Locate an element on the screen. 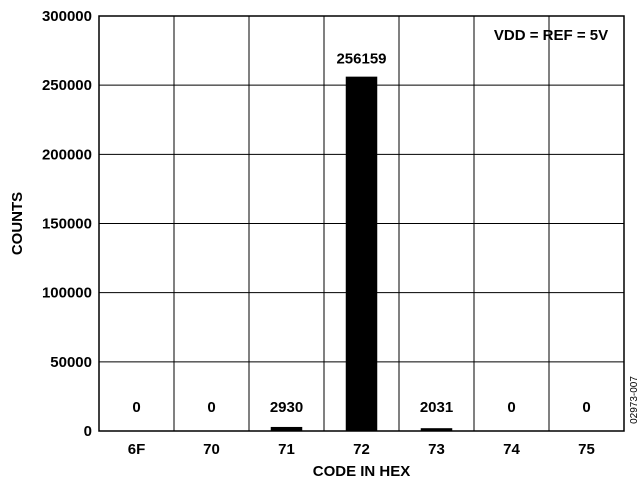 The image size is (641, 489). figure-code: 02973-007 is located at coordinates (634, 400).